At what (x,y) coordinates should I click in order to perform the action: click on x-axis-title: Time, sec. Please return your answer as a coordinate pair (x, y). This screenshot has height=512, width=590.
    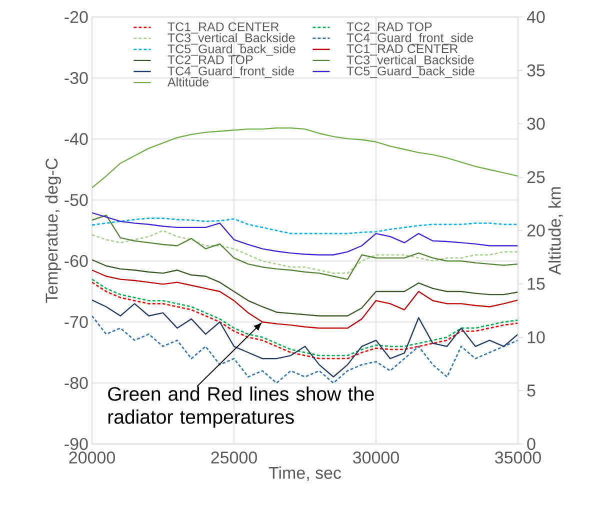
    Looking at the image, I should click on (305, 473).